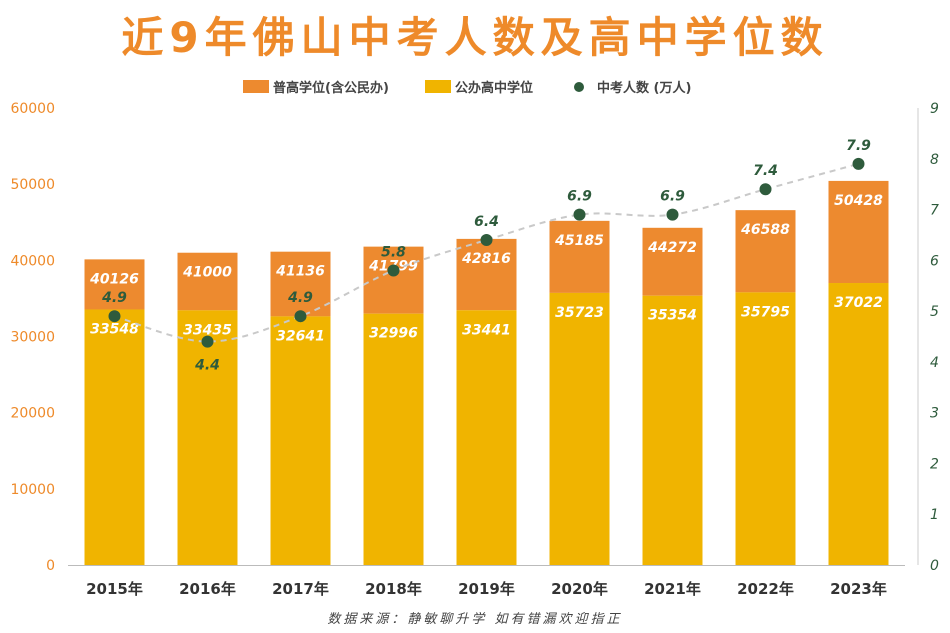 This screenshot has width=950, height=633. What do you see at coordinates (934, 261) in the screenshot?
I see `right-tick-label: 6` at bounding box center [934, 261].